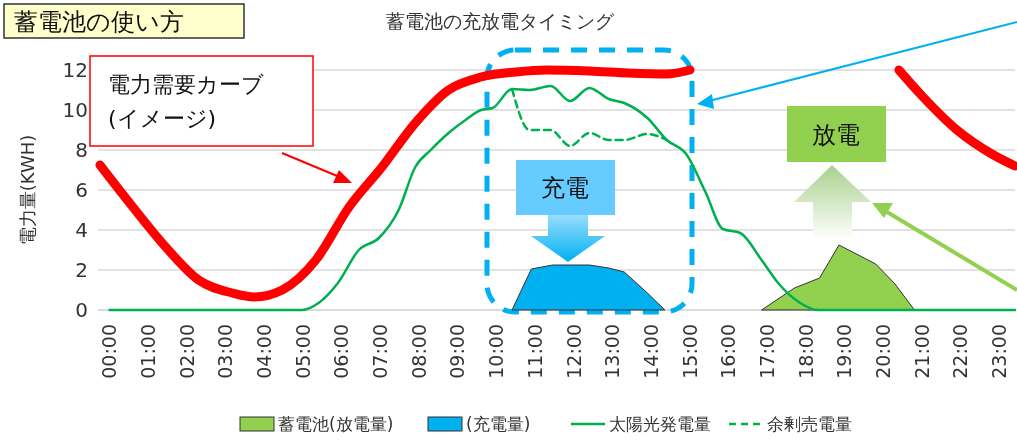 Image resolution: width=1017 pixels, height=442 pixels. I want to click on x-tick-label: 17:00, so click(767, 351).